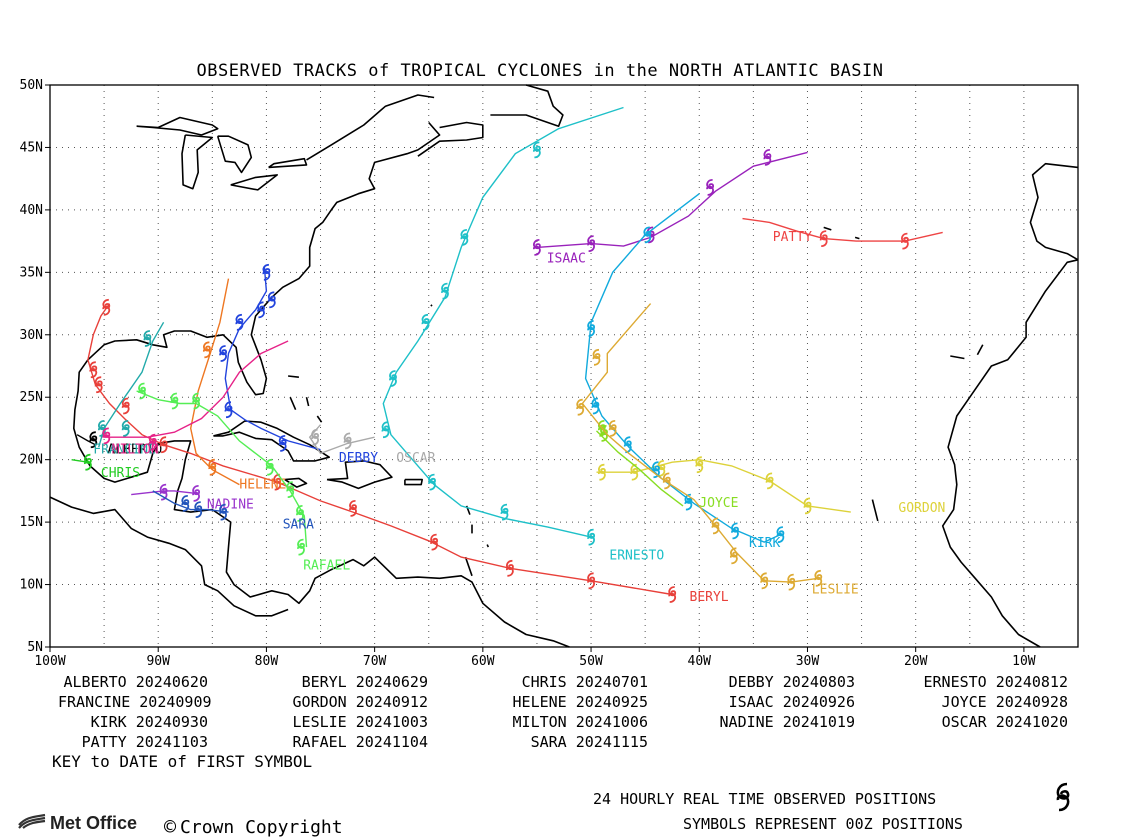 This screenshot has height=840, width=1130. What do you see at coordinates (32, 823) in the screenshot?
I see `met-office-swoosh-icon` at bounding box center [32, 823].